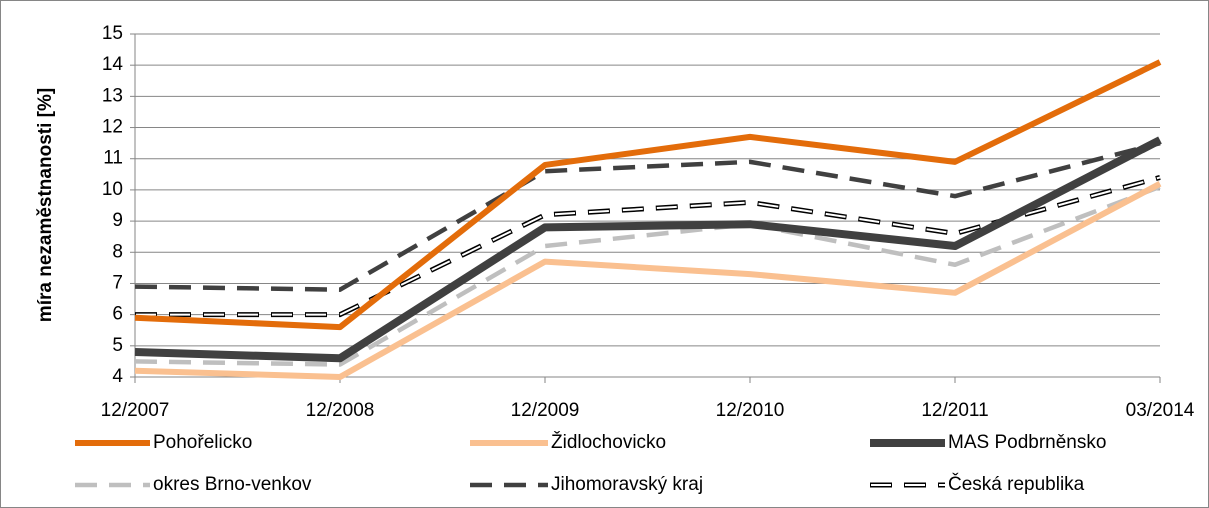 The height and width of the screenshot is (508, 1209). I want to click on y-tick-label: 14, so click(113, 64).